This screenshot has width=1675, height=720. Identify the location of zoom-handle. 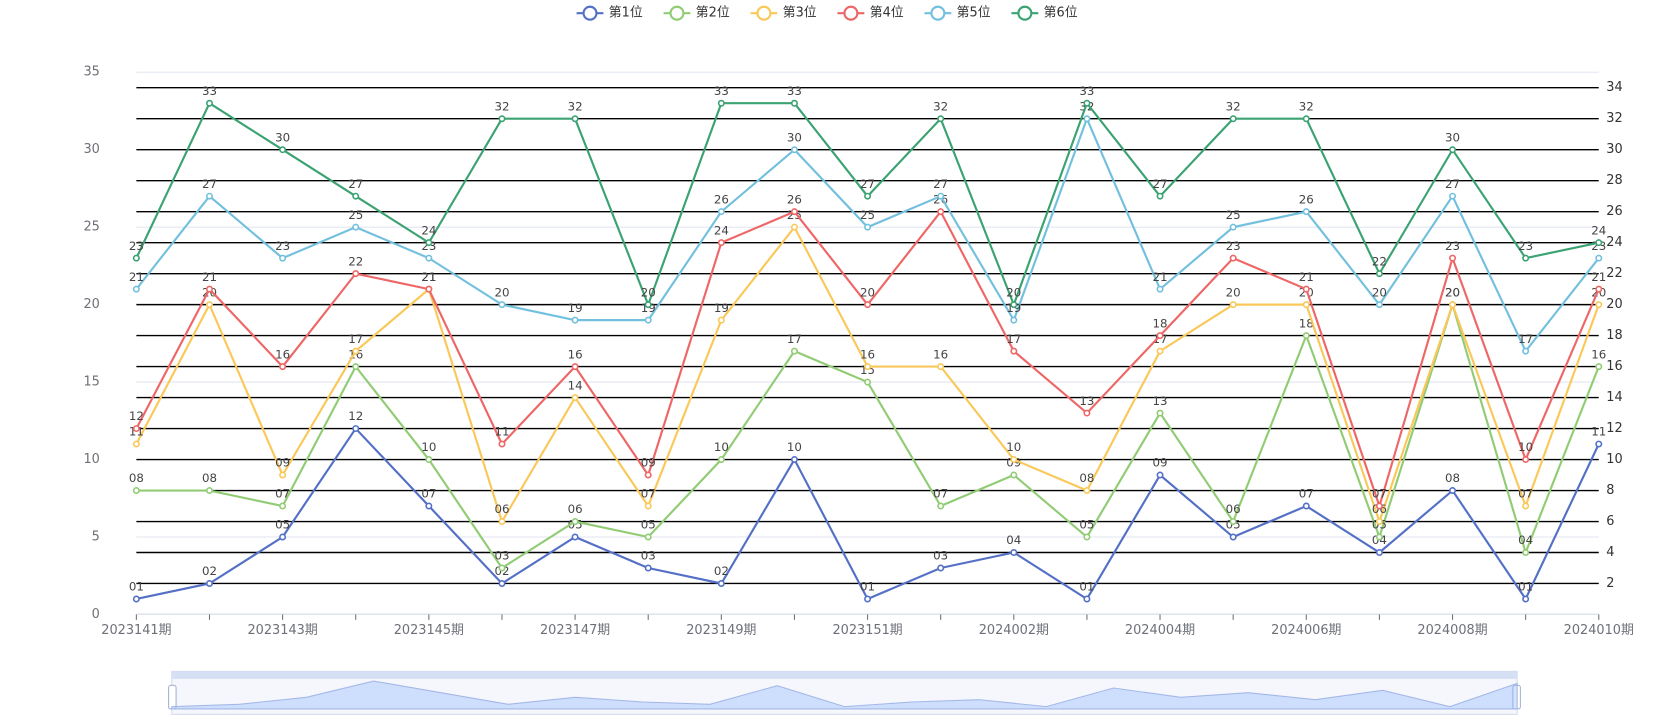
(172, 697).